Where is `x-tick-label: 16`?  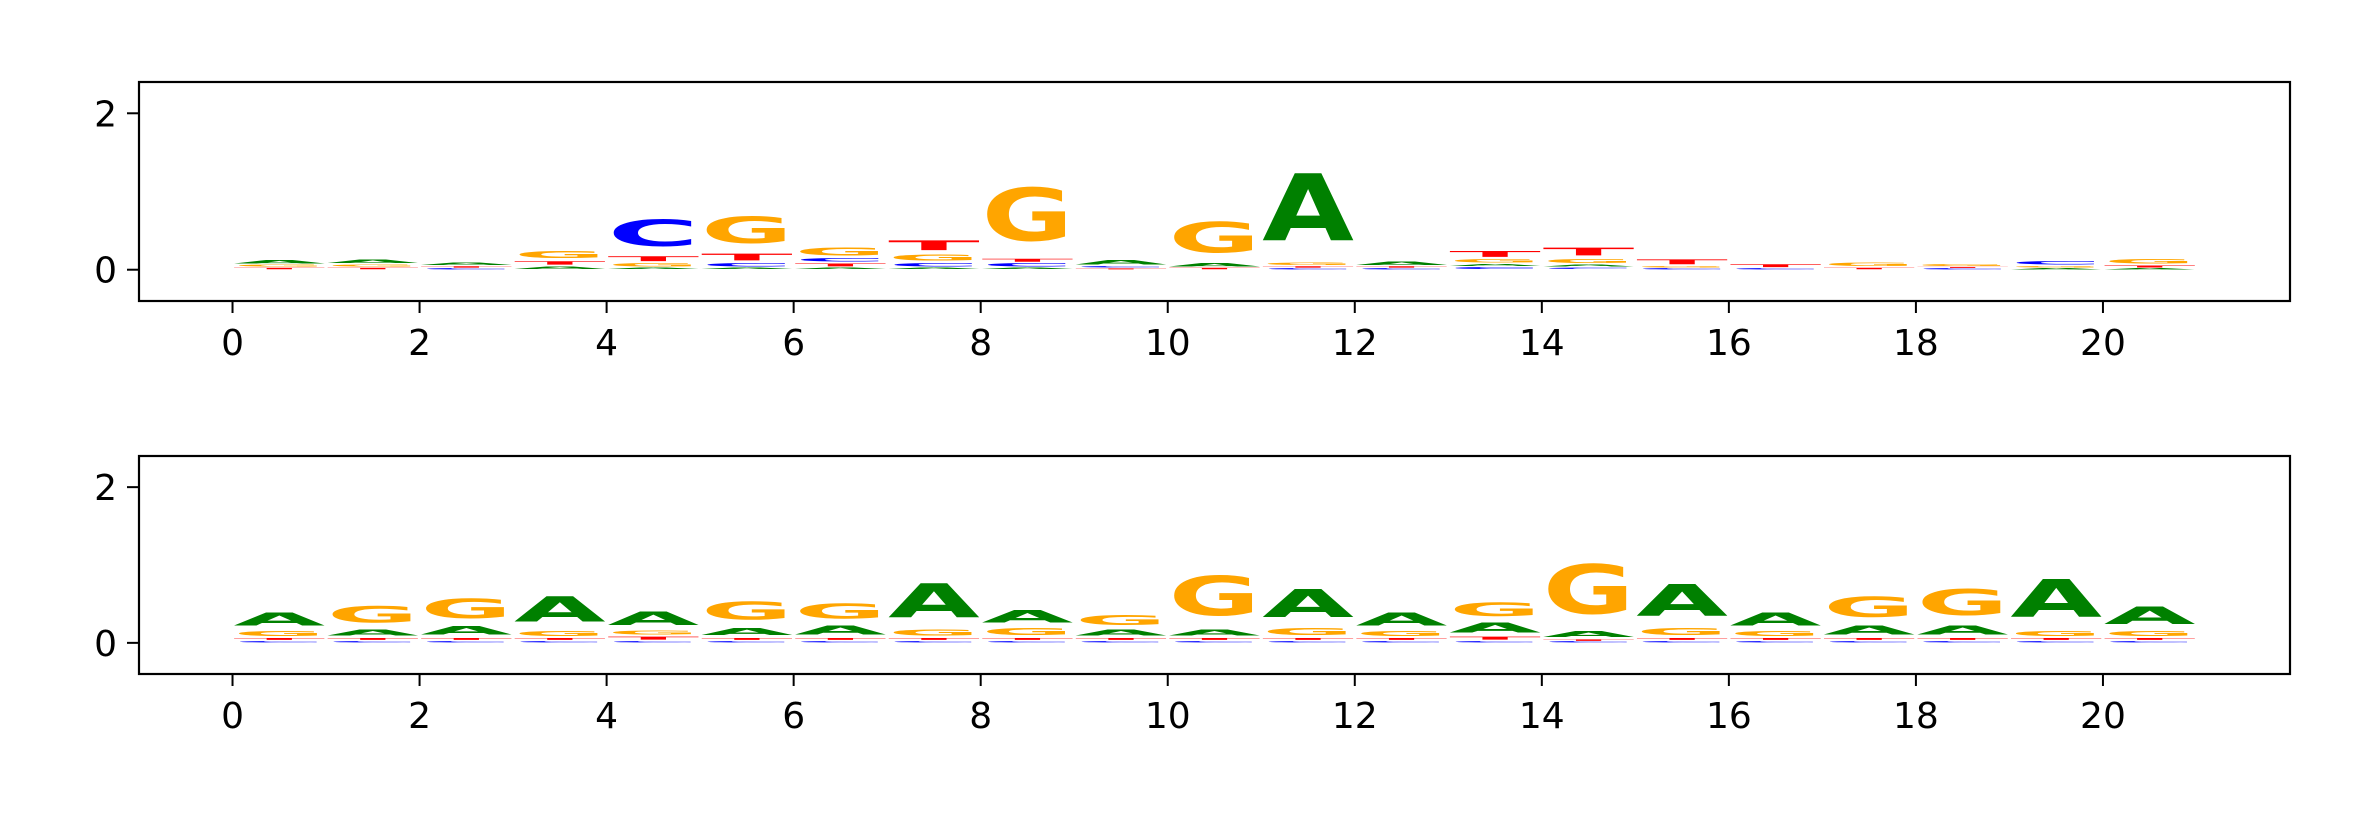 x-tick-label: 16 is located at coordinates (1729, 716).